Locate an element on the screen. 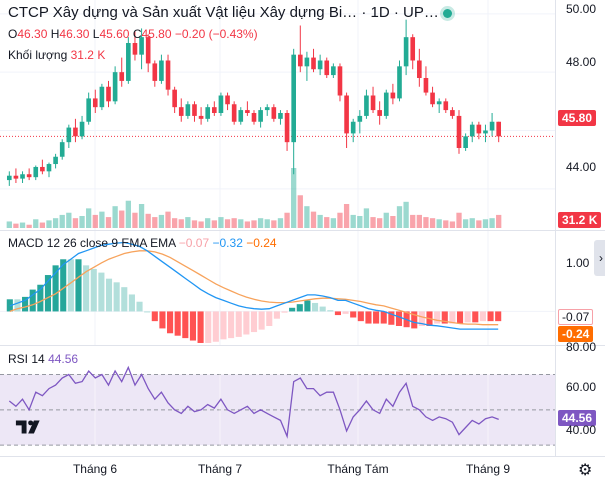 This screenshot has height=494, width=605. macd-signal-line is located at coordinates (254, 288).